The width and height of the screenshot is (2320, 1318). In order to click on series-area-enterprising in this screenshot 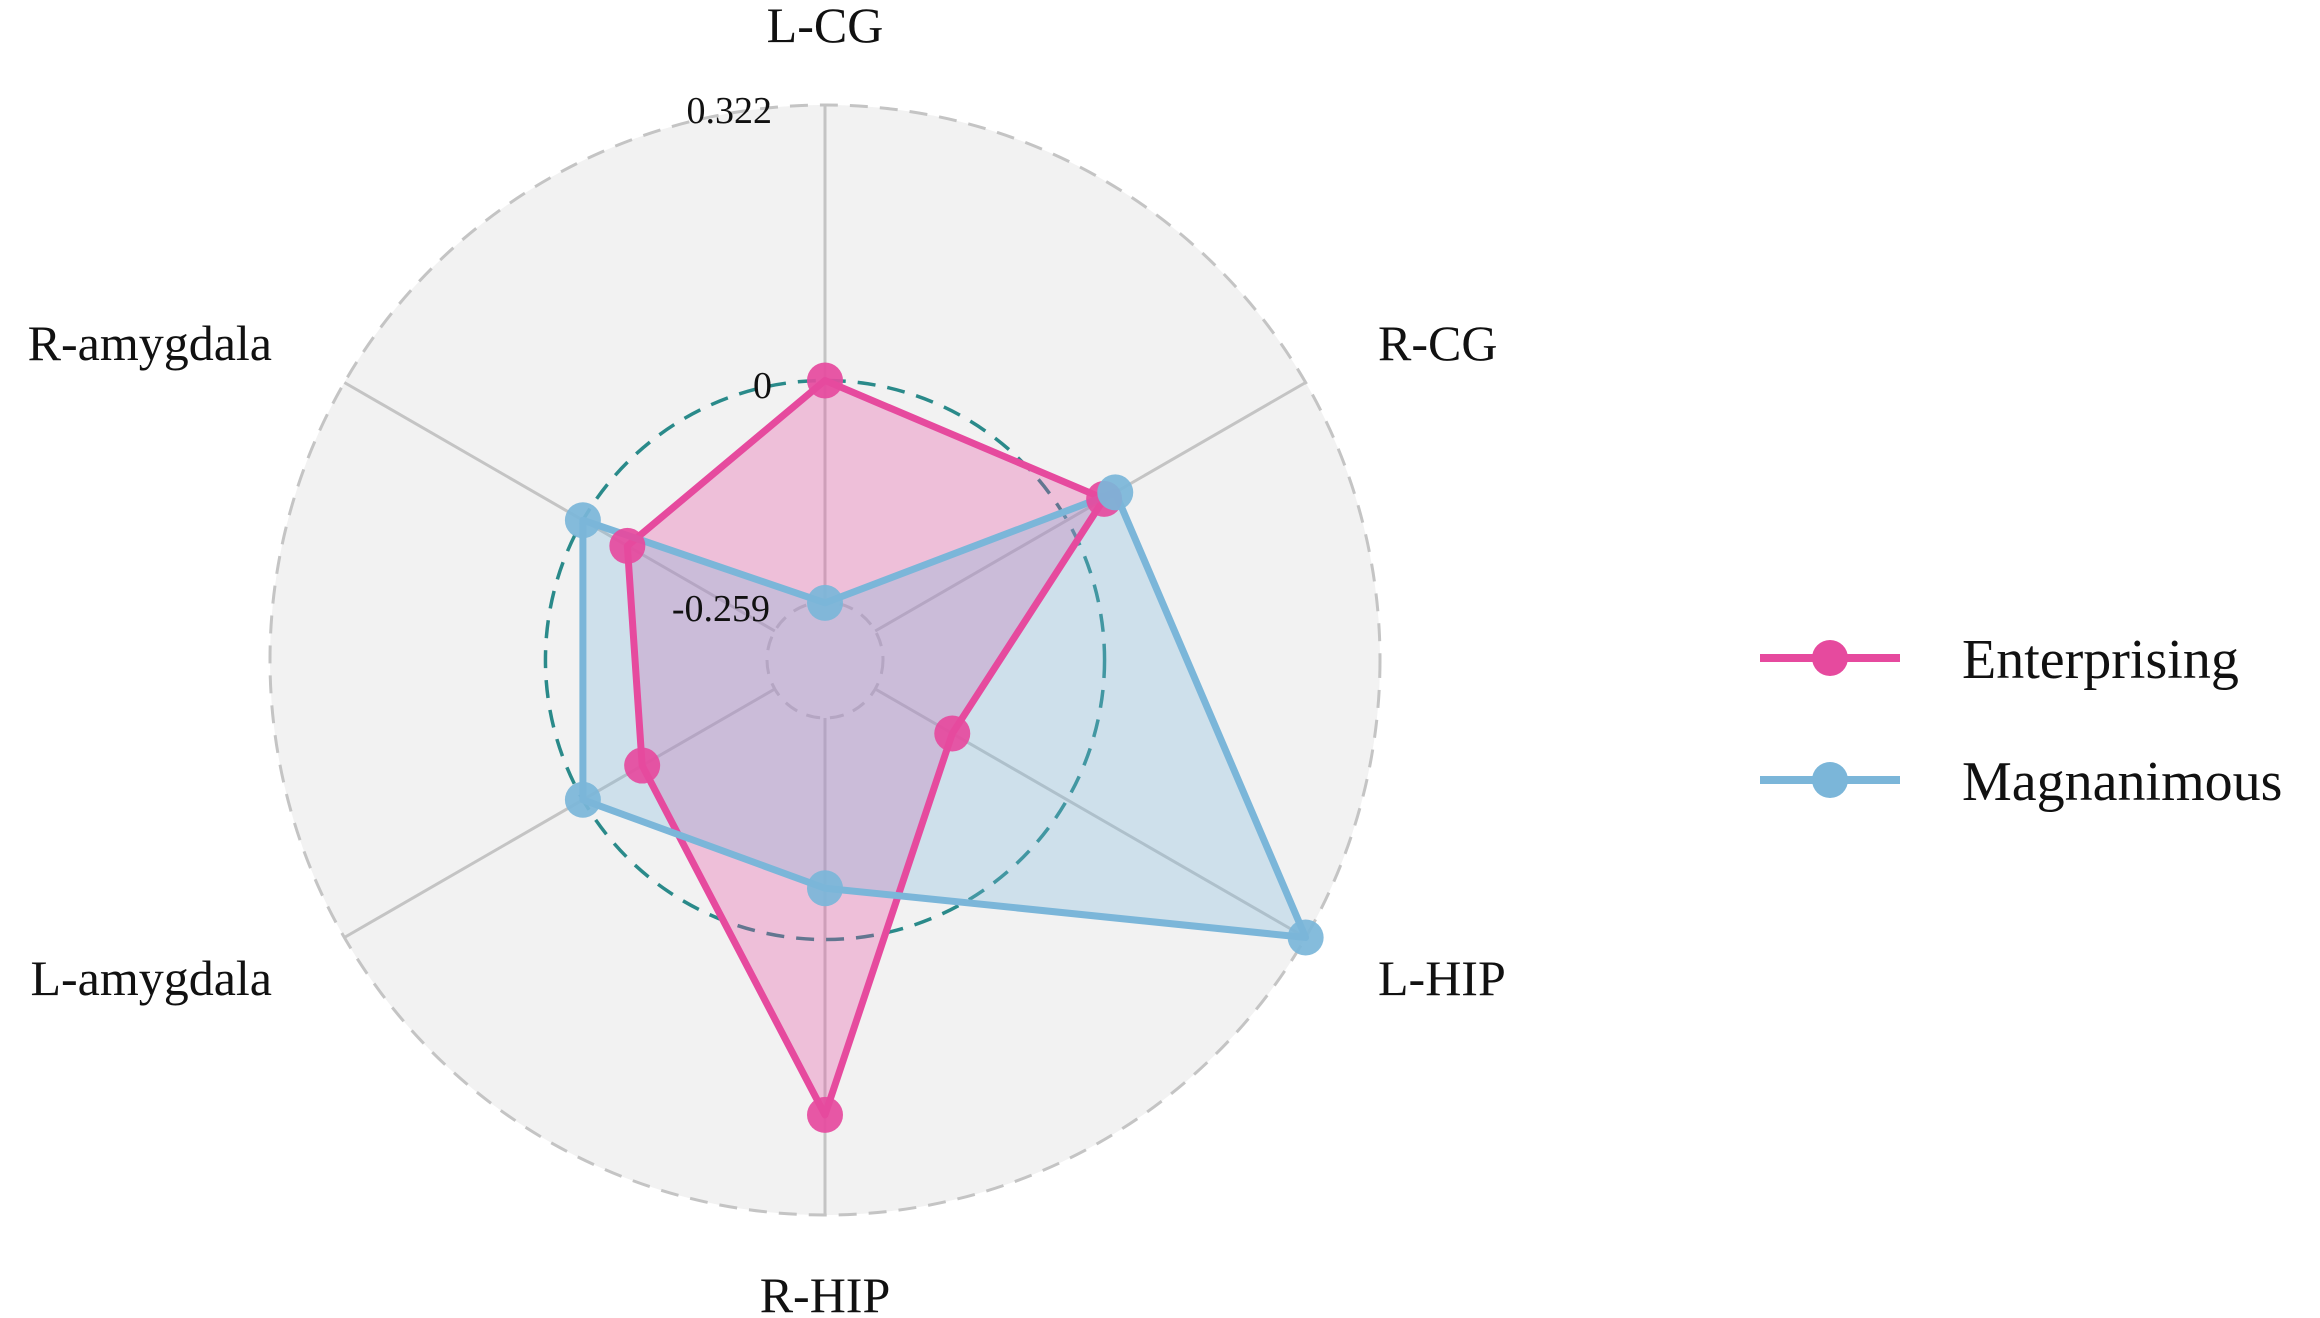, I will do `click(866, 747)`.